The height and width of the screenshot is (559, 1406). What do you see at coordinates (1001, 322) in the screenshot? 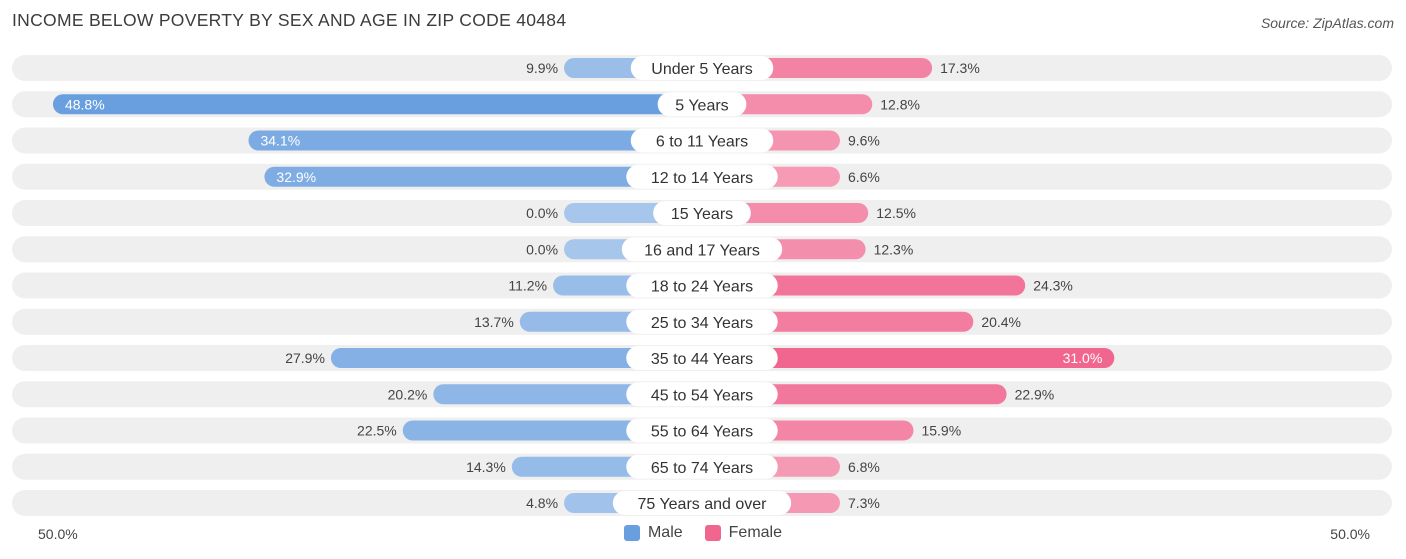
I see `female-value-label: 20.4%` at bounding box center [1001, 322].